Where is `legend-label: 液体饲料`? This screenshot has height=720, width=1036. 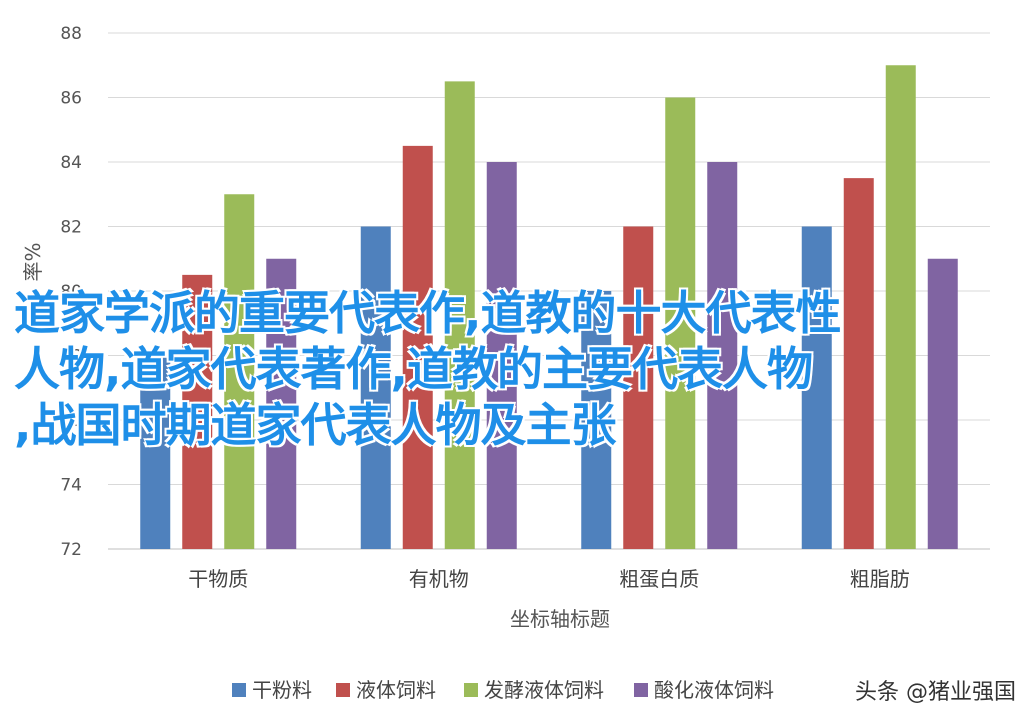
legend-label: 液体饲料 is located at coordinates (396, 690).